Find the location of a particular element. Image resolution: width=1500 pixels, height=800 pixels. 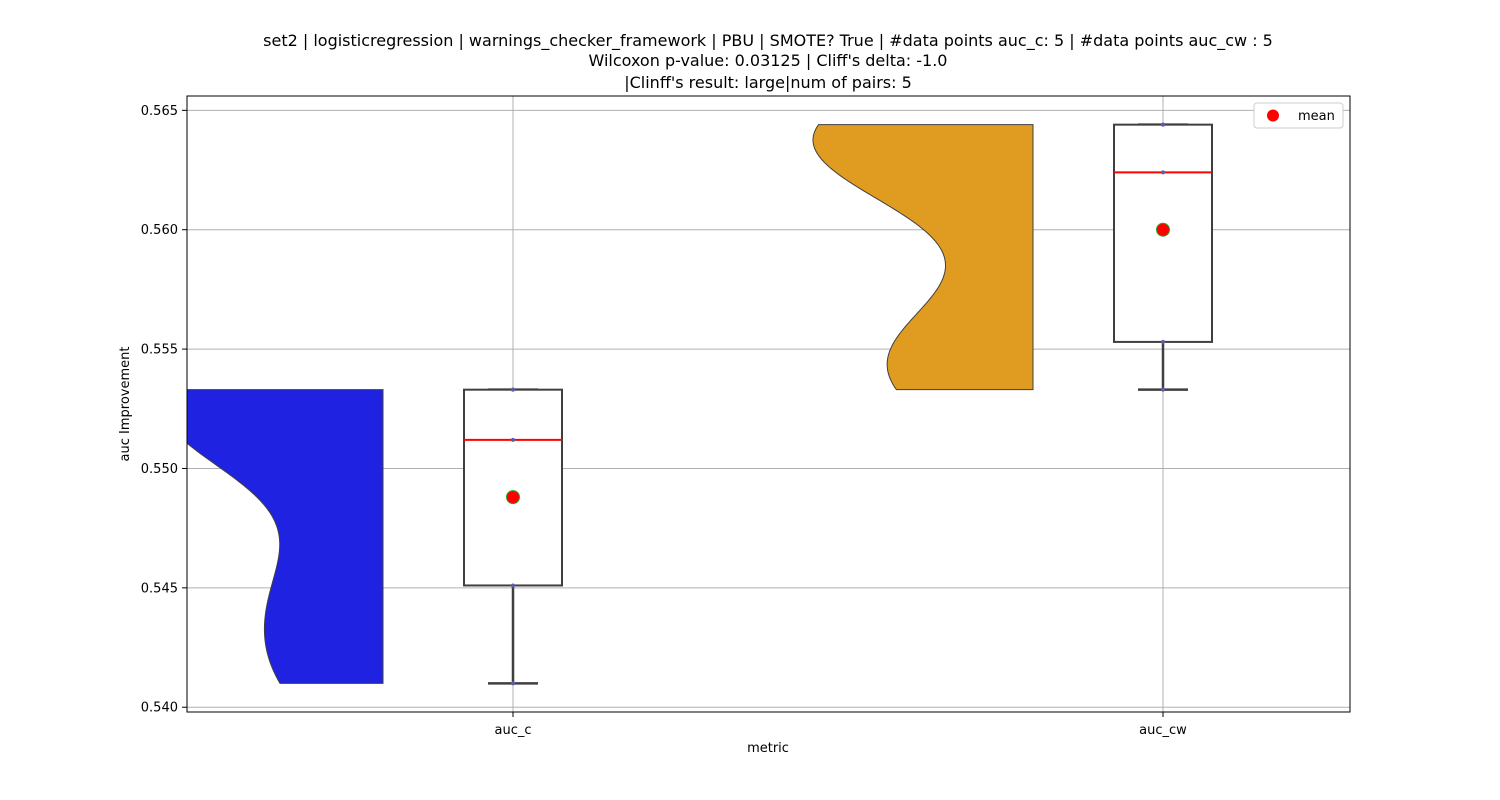

legend: mean is located at coordinates (1298, 115).